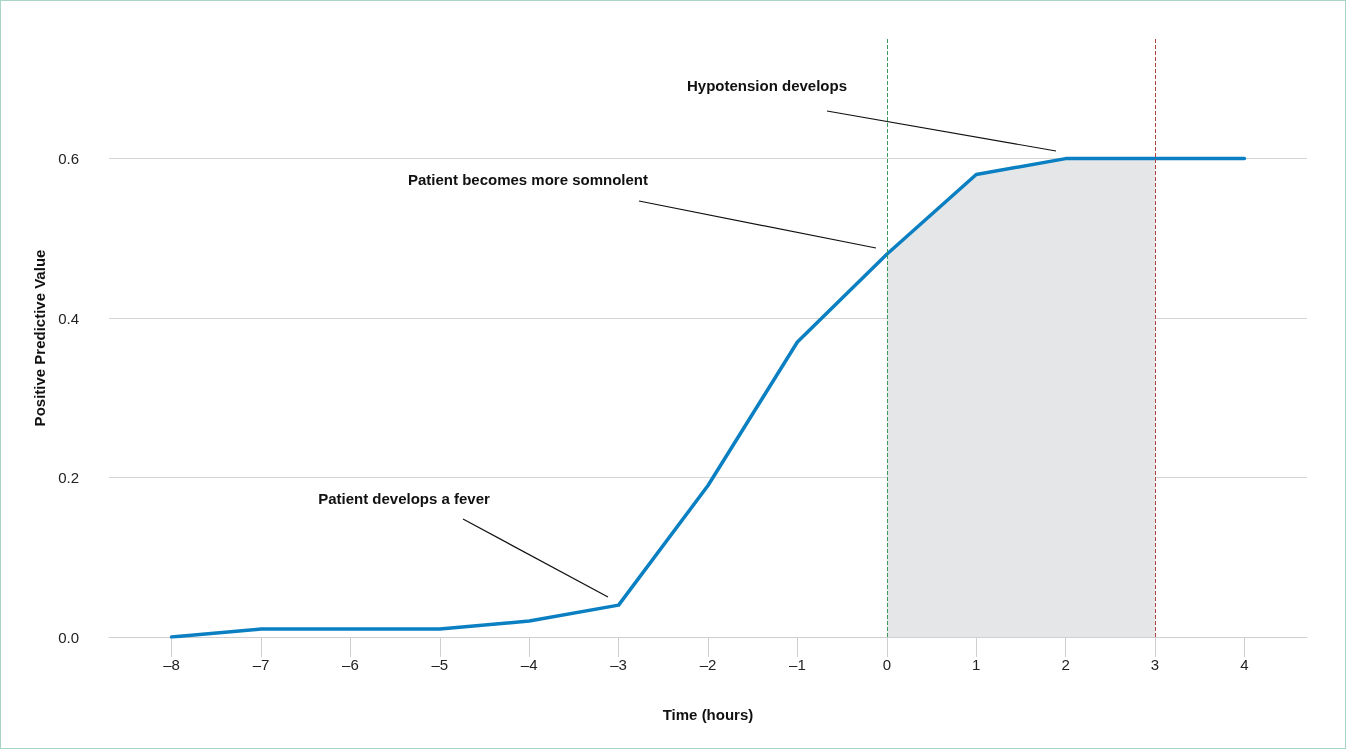  What do you see at coordinates (618, 664) in the screenshot?
I see `x-tick-label: –3` at bounding box center [618, 664].